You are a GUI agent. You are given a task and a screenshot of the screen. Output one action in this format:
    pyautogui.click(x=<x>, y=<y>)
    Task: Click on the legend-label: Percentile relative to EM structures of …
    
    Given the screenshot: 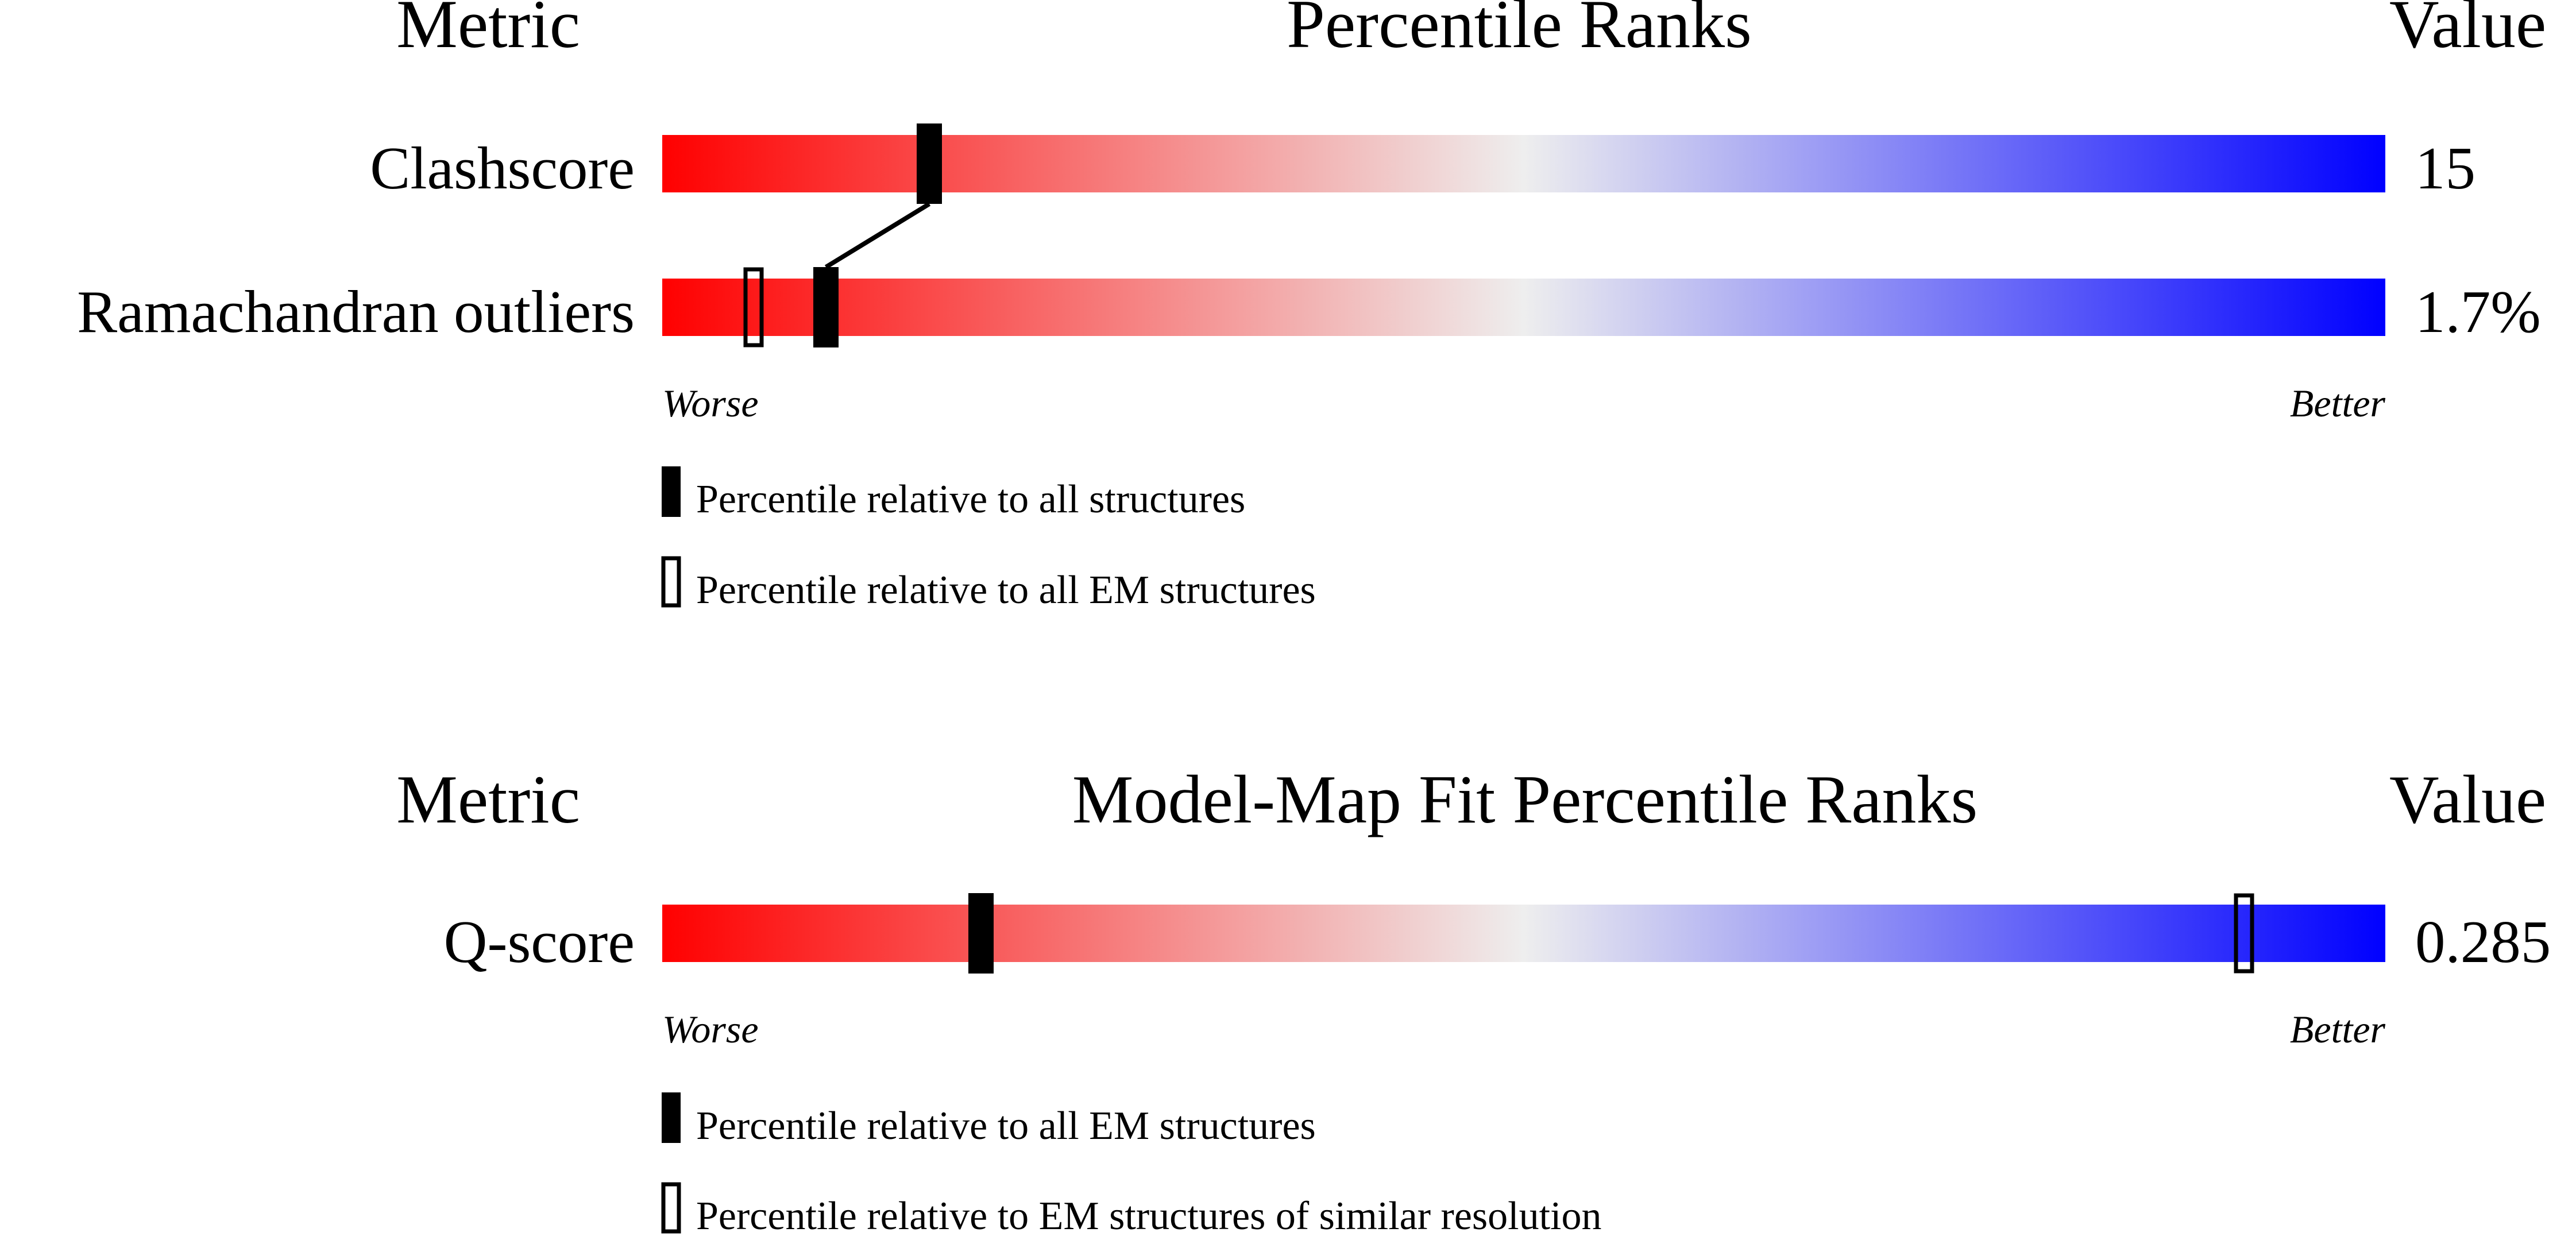 What is the action you would take?
    pyautogui.click(x=1149, y=1215)
    